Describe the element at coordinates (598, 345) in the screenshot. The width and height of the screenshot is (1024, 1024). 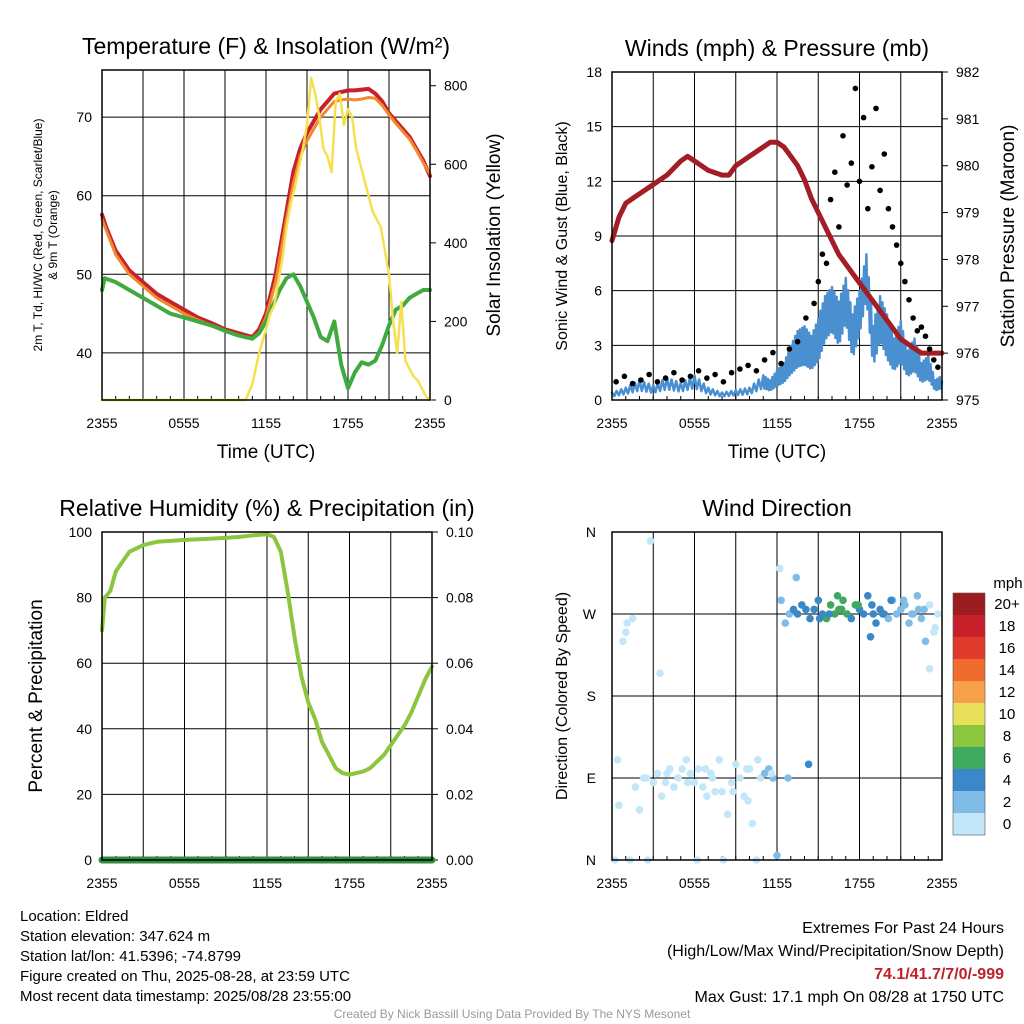
I see `y-tick-label: 3` at that location.